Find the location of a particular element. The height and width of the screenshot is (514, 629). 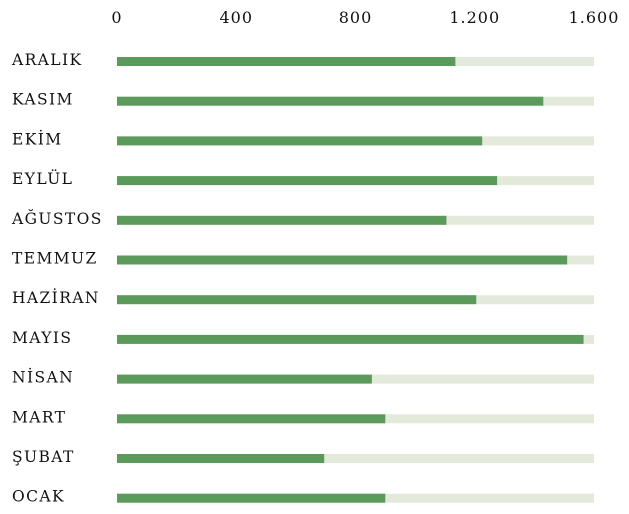

bar-row: ŞUBAT is located at coordinates (303, 457).